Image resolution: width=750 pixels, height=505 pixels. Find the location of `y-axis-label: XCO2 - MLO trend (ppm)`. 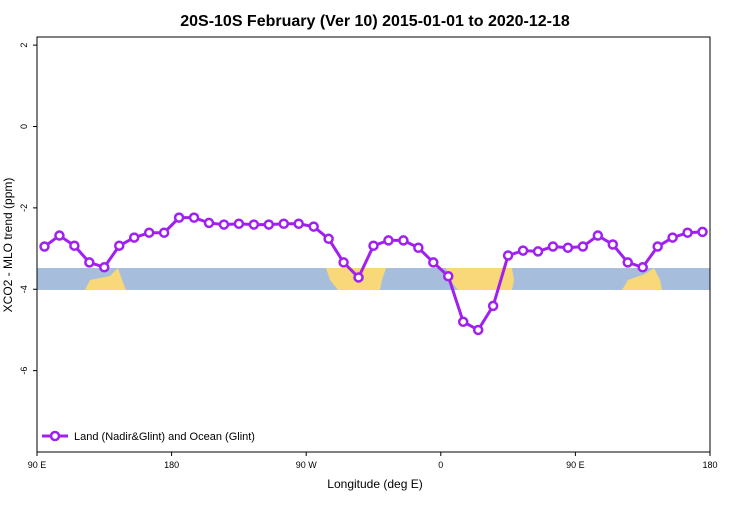

y-axis-label: XCO2 - MLO trend (ppm) is located at coordinates (8, 245).